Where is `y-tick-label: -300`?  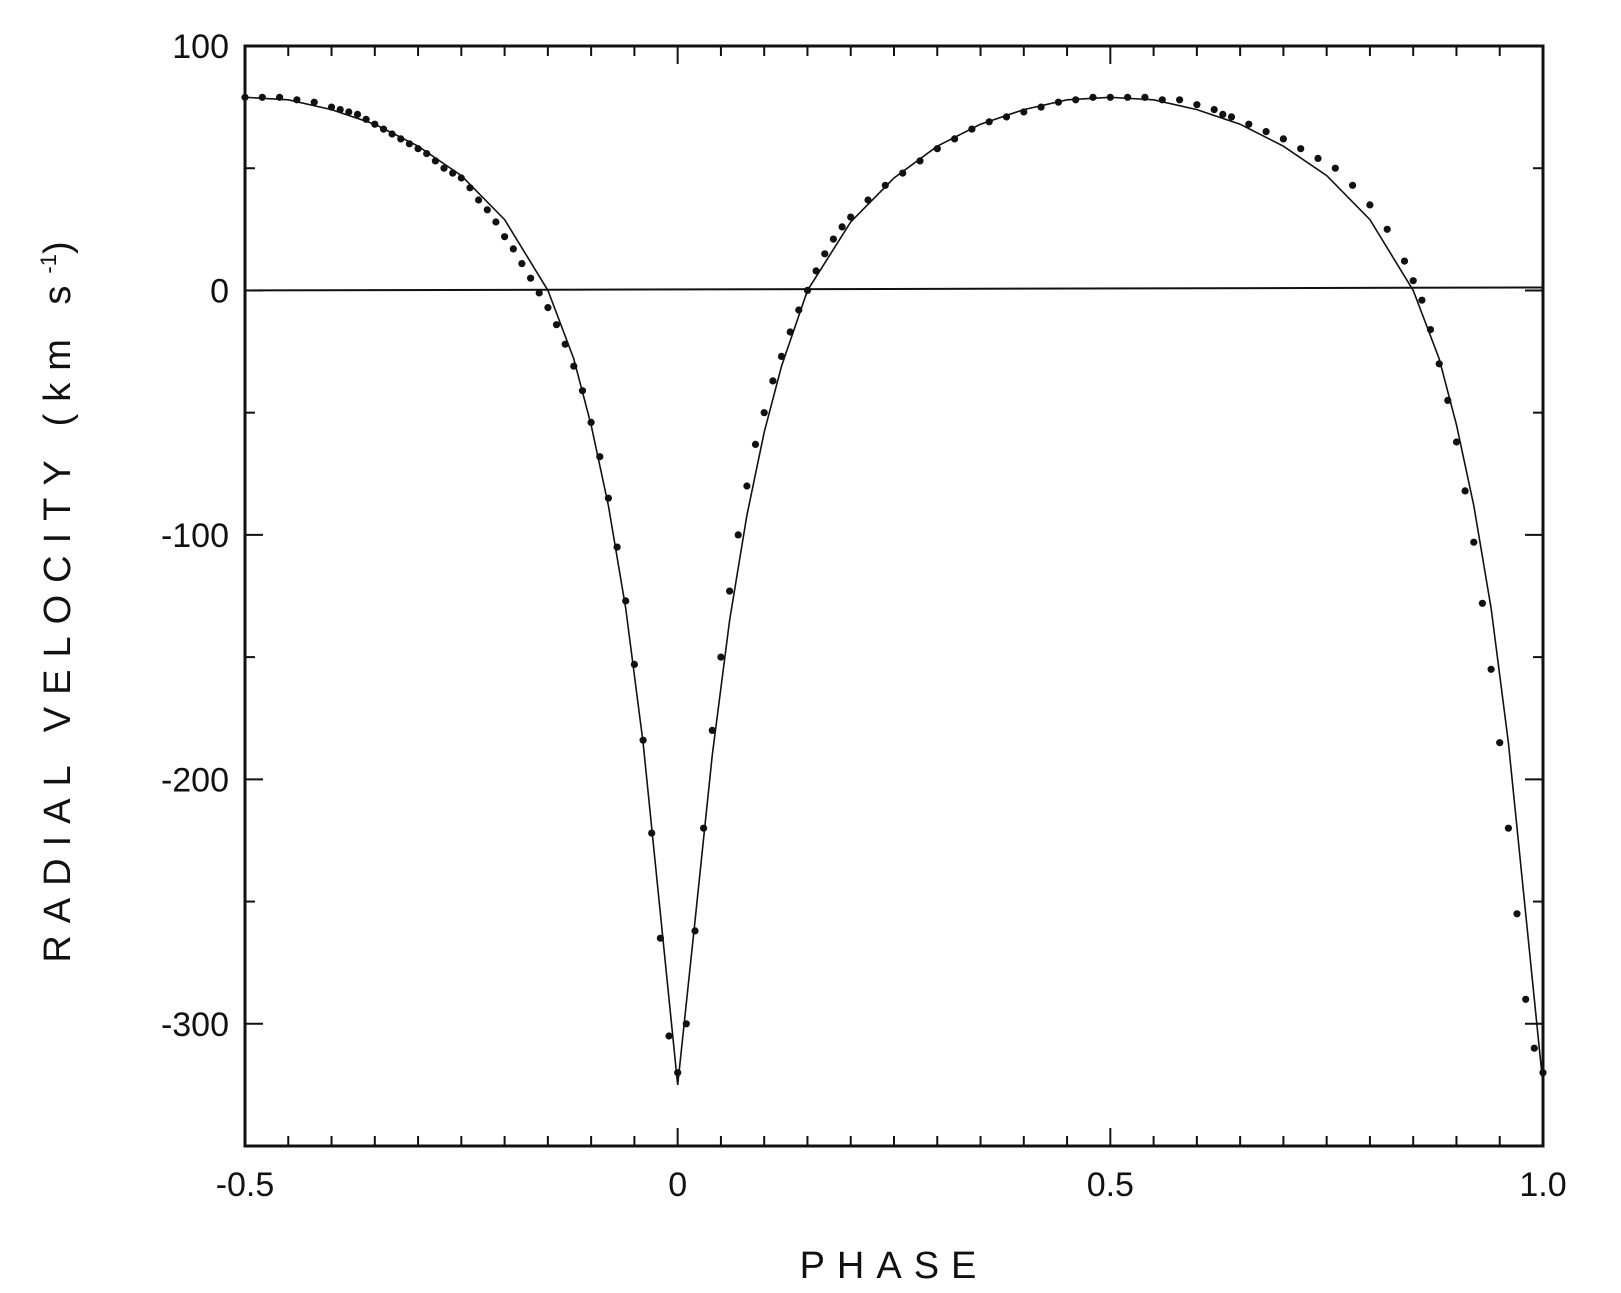 y-tick-label: -300 is located at coordinates (195, 1025).